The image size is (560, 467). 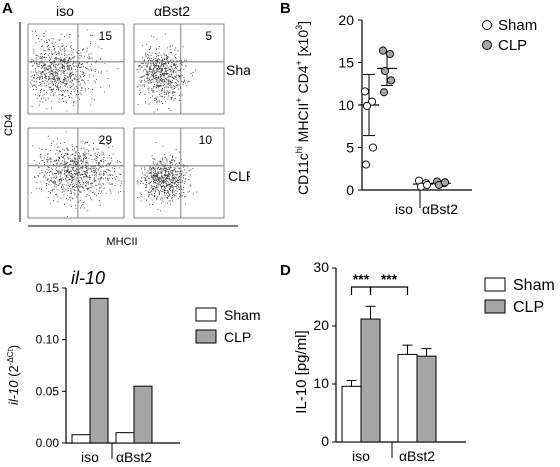 What do you see at coordinates (7, 270) in the screenshot?
I see `panel-label-c: C` at bounding box center [7, 270].